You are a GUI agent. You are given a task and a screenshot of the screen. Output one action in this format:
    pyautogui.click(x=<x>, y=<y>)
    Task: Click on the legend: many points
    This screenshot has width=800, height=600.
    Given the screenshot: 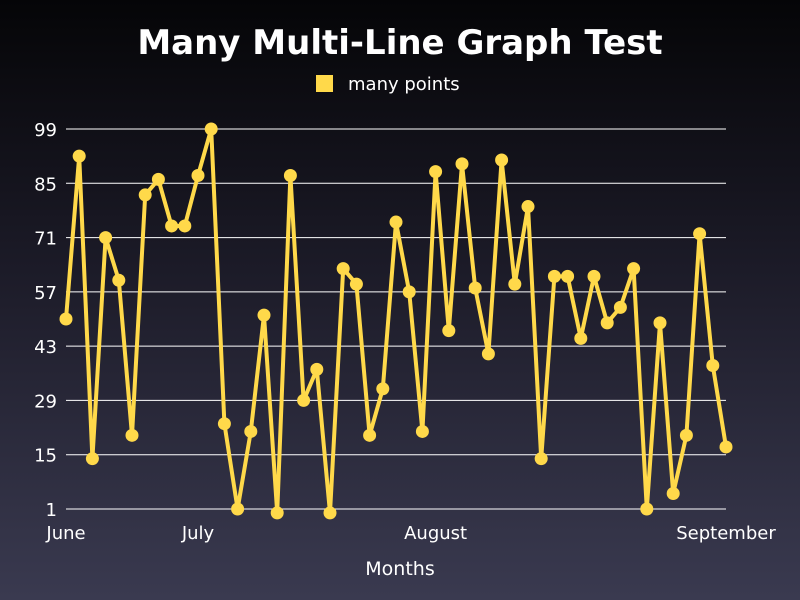 What is the action you would take?
    pyautogui.click(x=388, y=84)
    